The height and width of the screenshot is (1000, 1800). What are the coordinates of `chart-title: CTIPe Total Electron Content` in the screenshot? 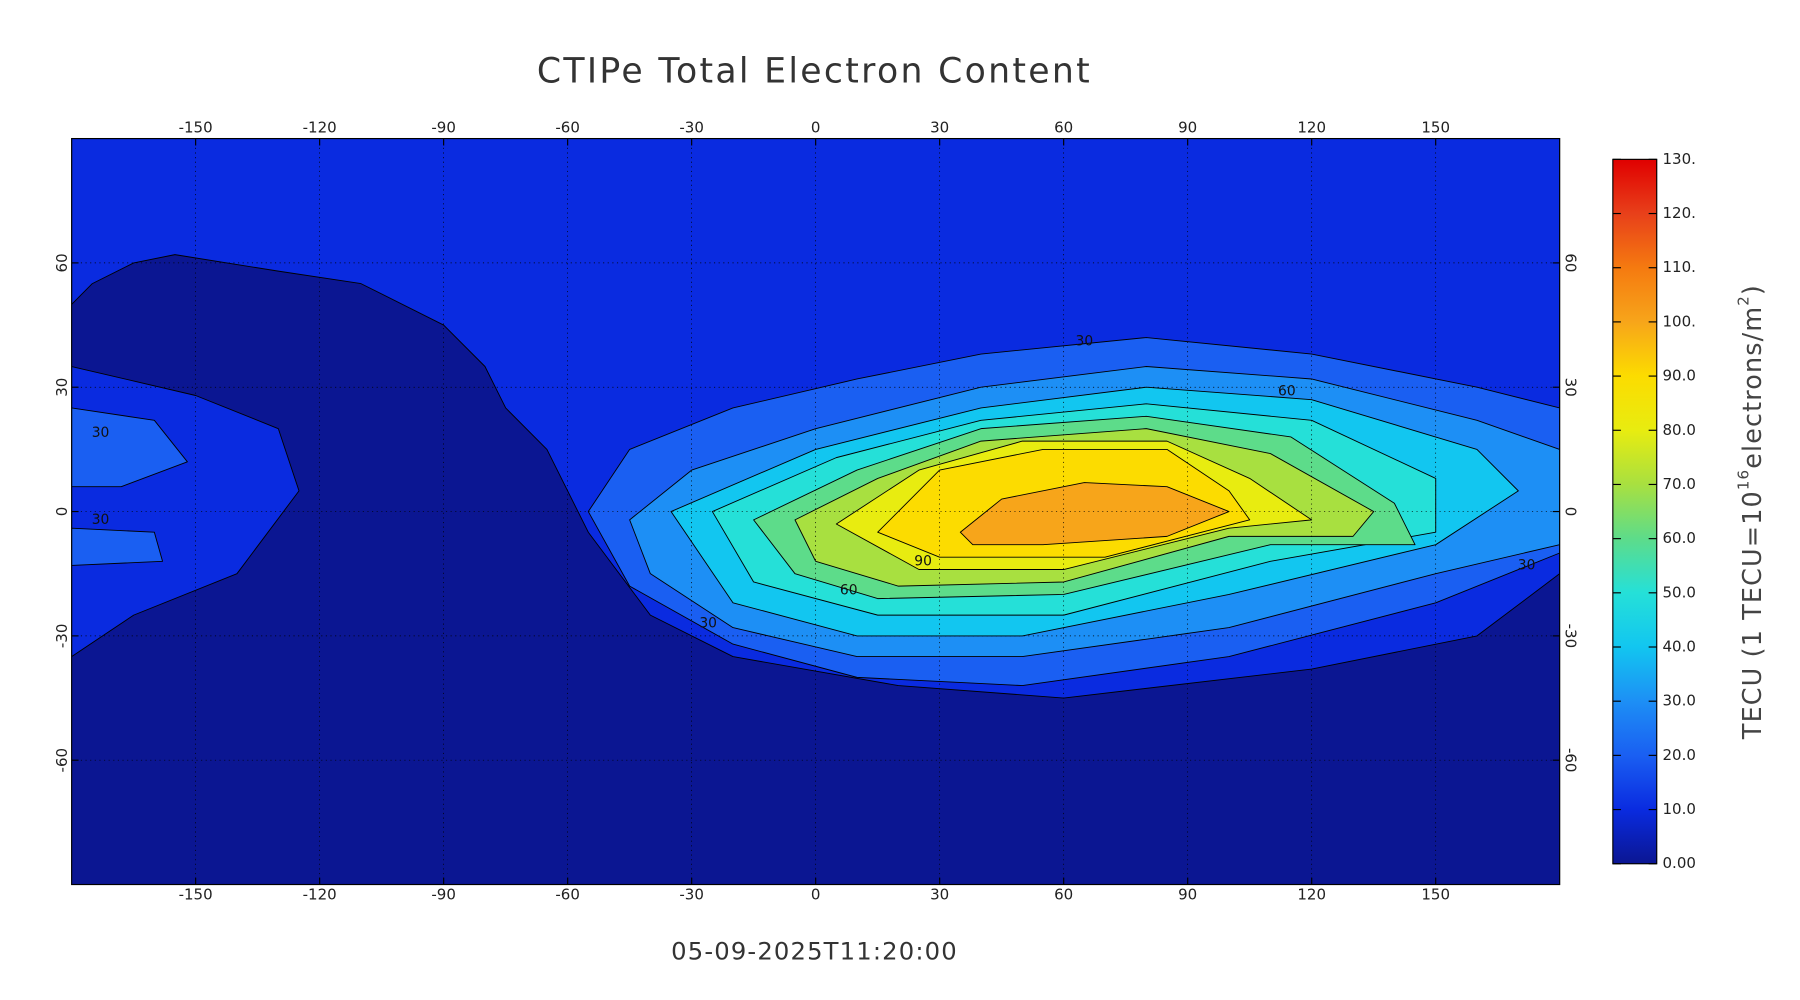 It's located at (814, 72).